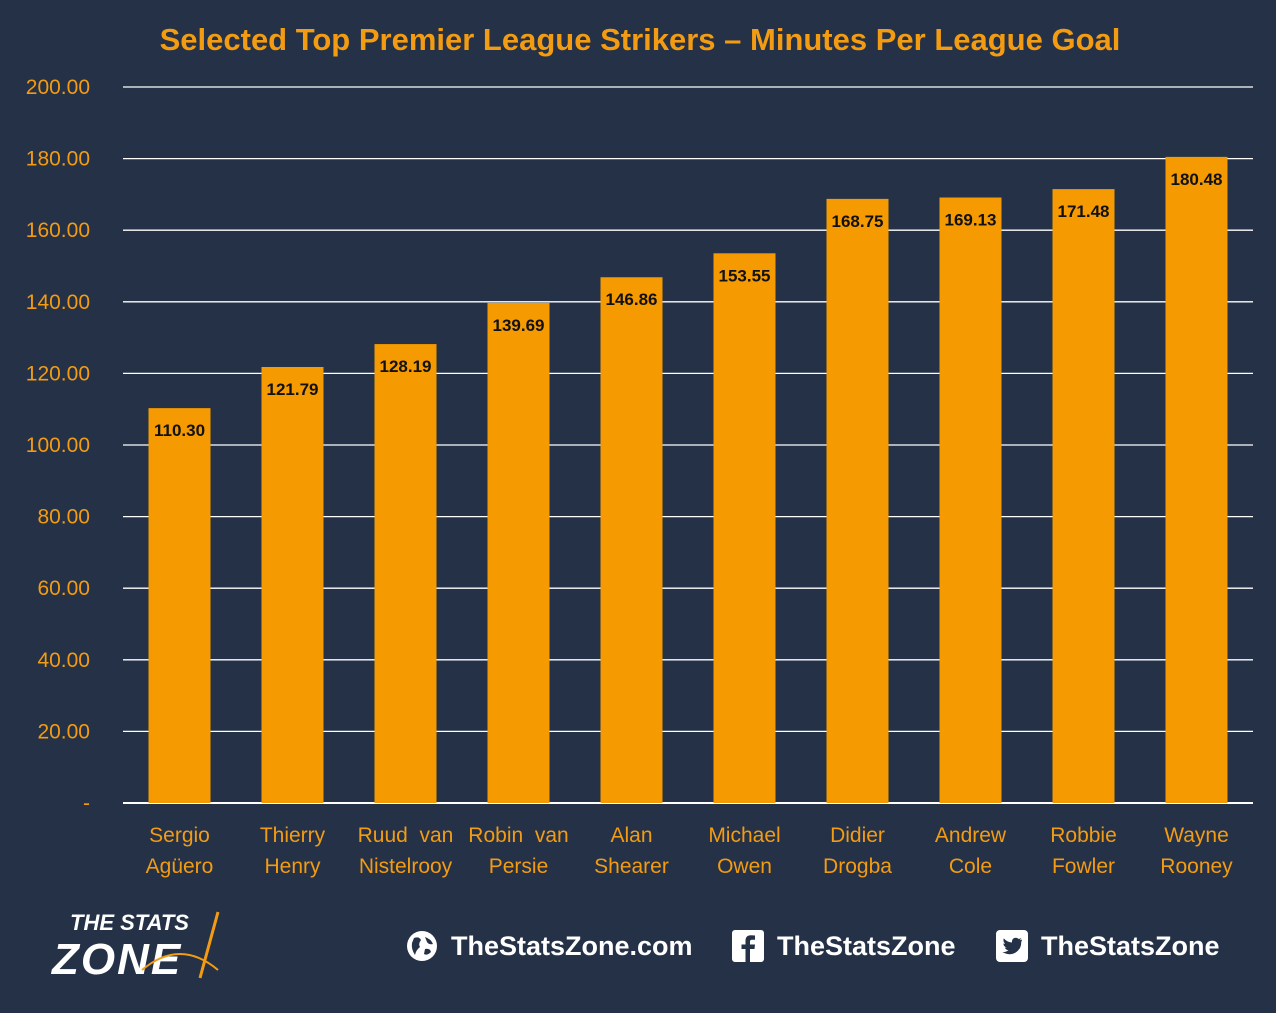 The image size is (1276, 1013). I want to click on x-category-label: Nistelrooy, so click(406, 866).